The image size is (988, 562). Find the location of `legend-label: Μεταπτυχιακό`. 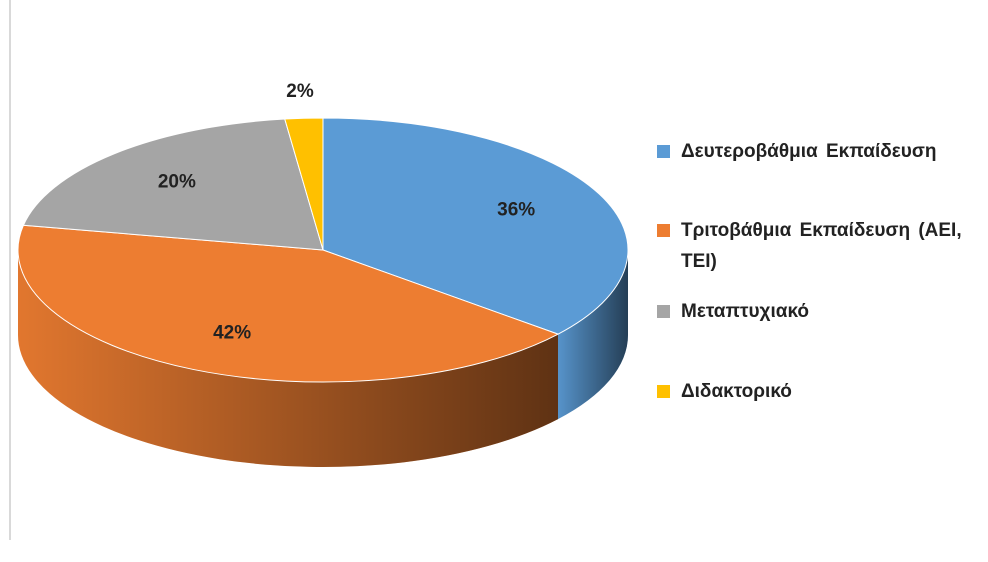

legend-label: Μεταπτυχιακό is located at coordinates (745, 311).